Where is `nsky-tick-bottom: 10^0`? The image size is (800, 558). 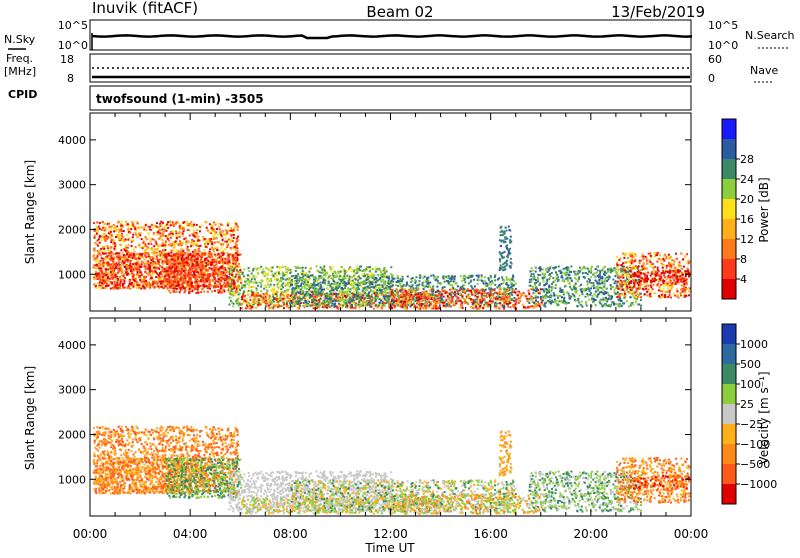 nsky-tick-bottom: 10^0 is located at coordinates (73, 45).